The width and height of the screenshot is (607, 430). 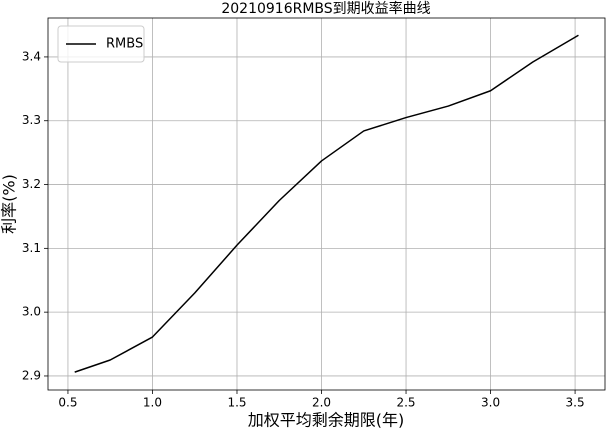 What do you see at coordinates (31, 56) in the screenshot?
I see `y-tick-label: 3.4` at bounding box center [31, 56].